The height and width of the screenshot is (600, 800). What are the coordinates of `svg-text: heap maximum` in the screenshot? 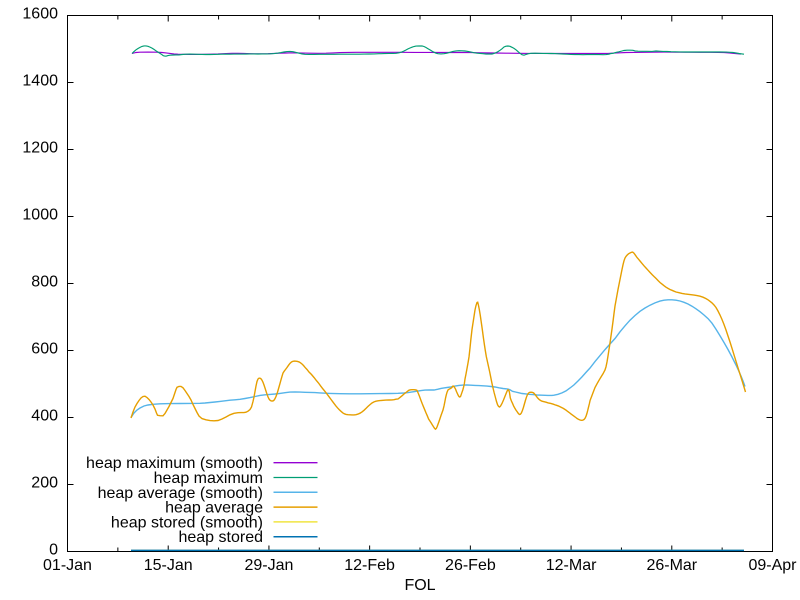 It's located at (208, 478).